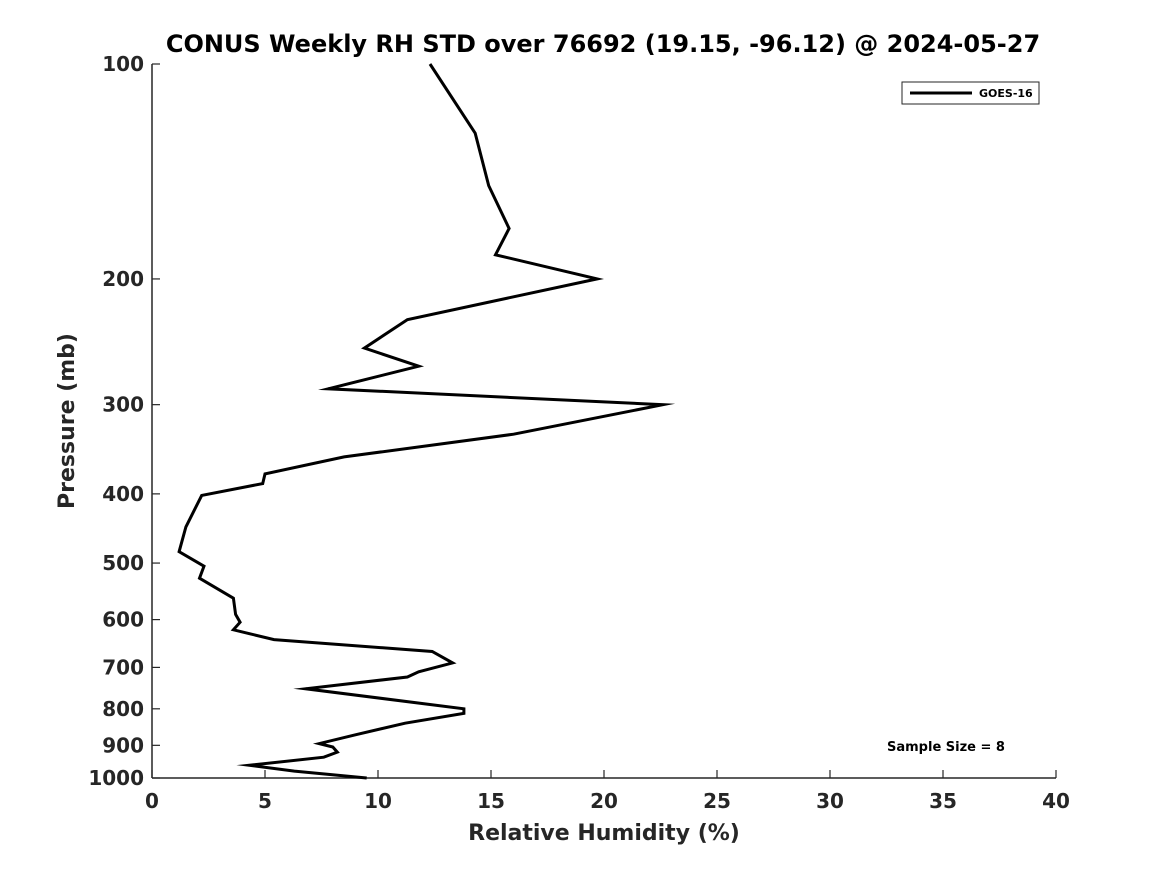 Image resolution: width=1167 pixels, height=875 pixels. What do you see at coordinates (265, 801) in the screenshot?
I see `x-tick-label-1: 5` at bounding box center [265, 801].